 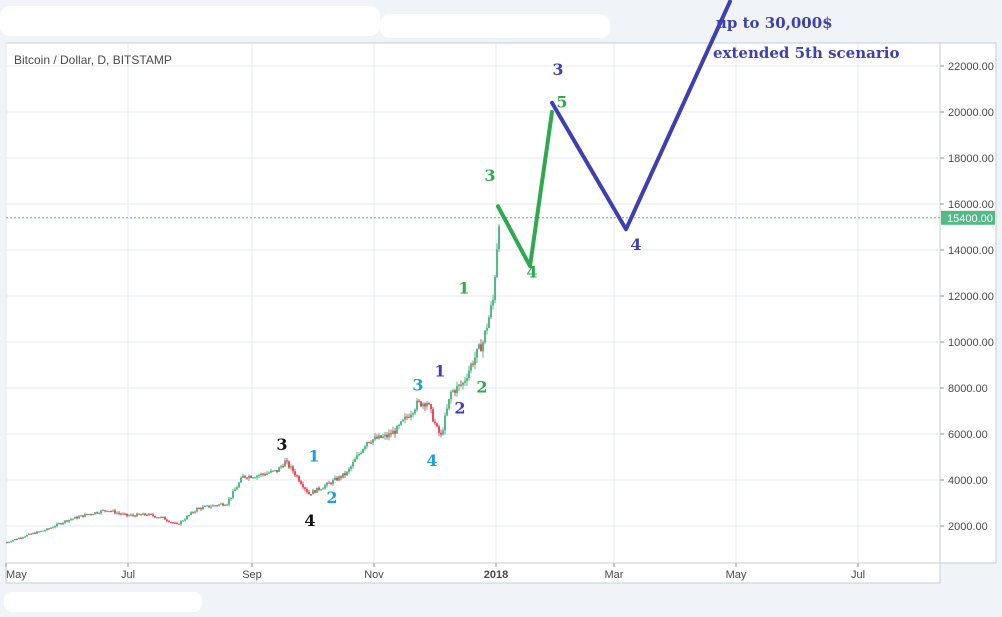 I want to click on forecast-paths, so click(x=614, y=134).